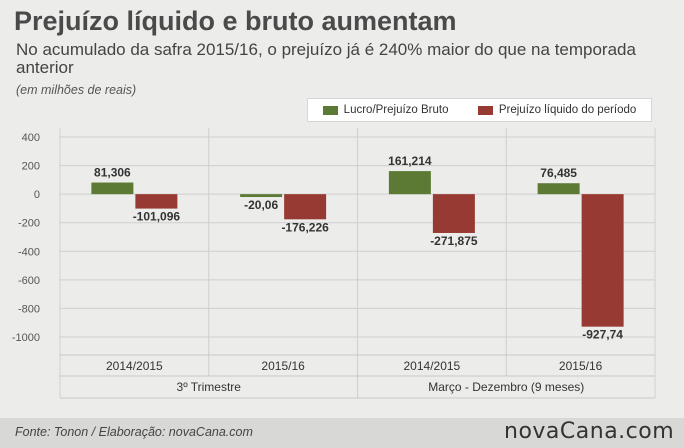  I want to click on data-label-liquido: -176,226, so click(305, 227).